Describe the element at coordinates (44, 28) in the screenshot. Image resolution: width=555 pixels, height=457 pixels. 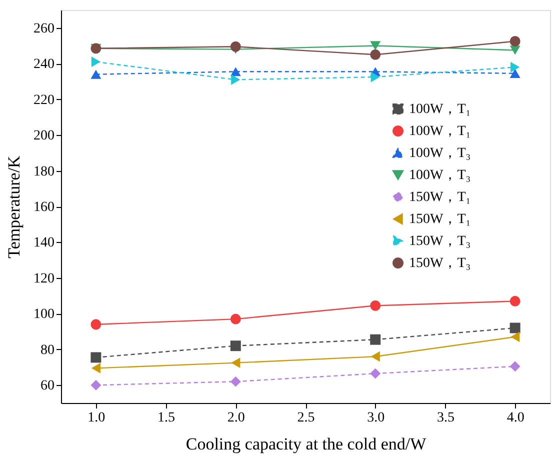
I see `y-tick-label: 260` at that location.